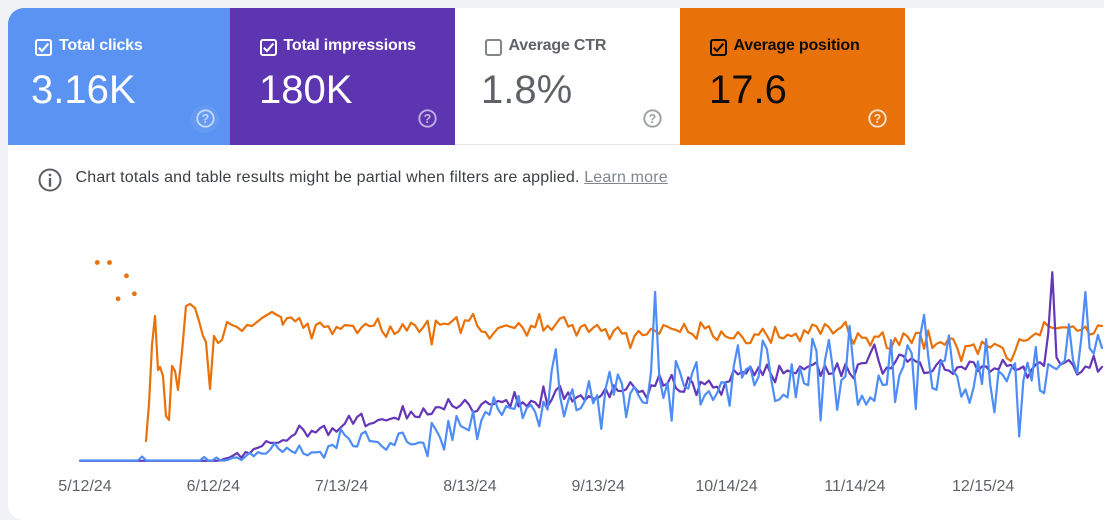 The height and width of the screenshot is (520, 1104). I want to click on svg-text: 10/14/24, so click(726, 486).